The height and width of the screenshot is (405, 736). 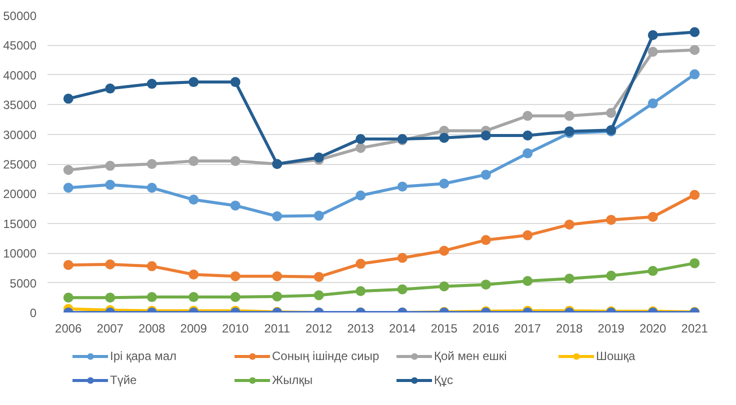 I want to click on y-tick-label: 35000, so click(x=20, y=105).